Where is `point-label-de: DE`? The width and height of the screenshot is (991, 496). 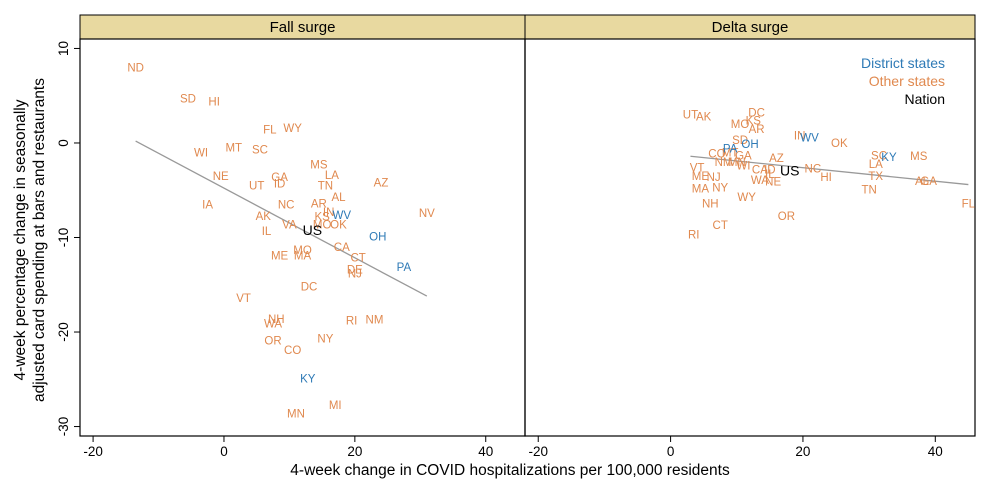
point-label-de: DE is located at coordinates (355, 271).